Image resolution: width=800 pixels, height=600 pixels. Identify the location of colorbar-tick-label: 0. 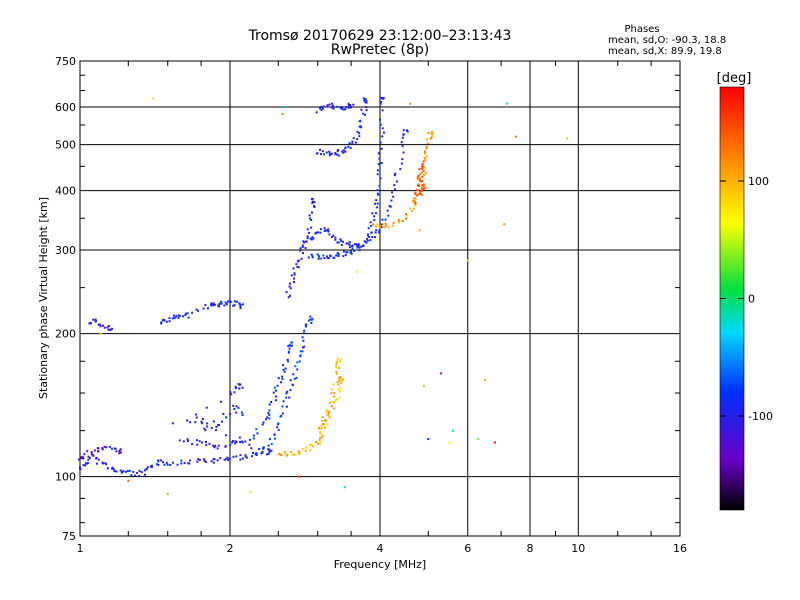
(751, 299).